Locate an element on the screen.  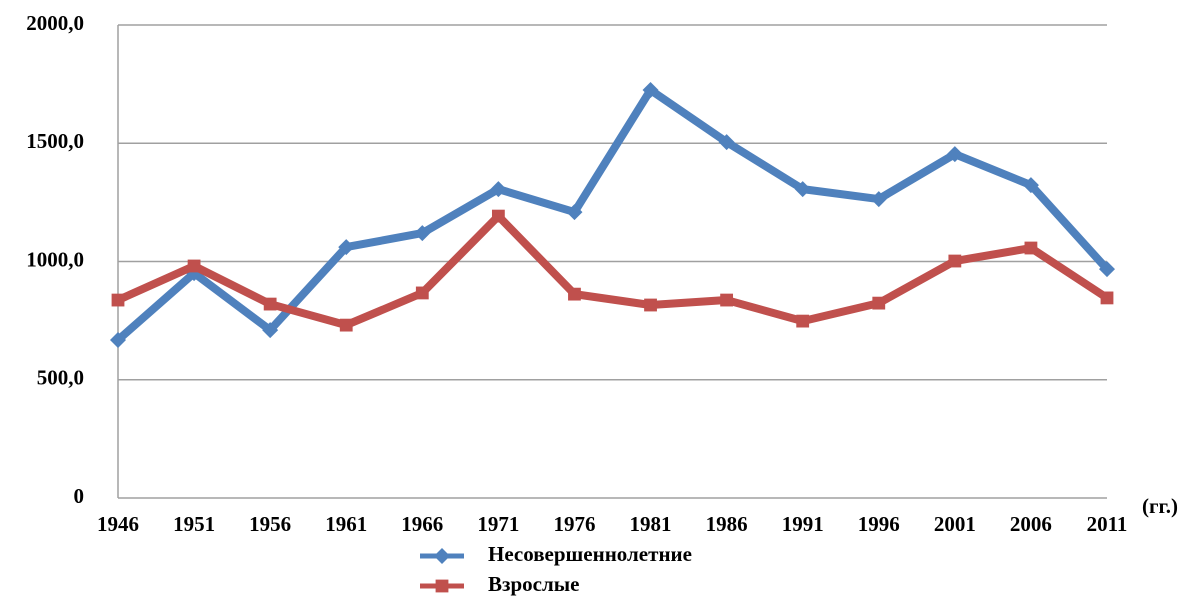
x-tick-label: 1946 is located at coordinates (118, 524).